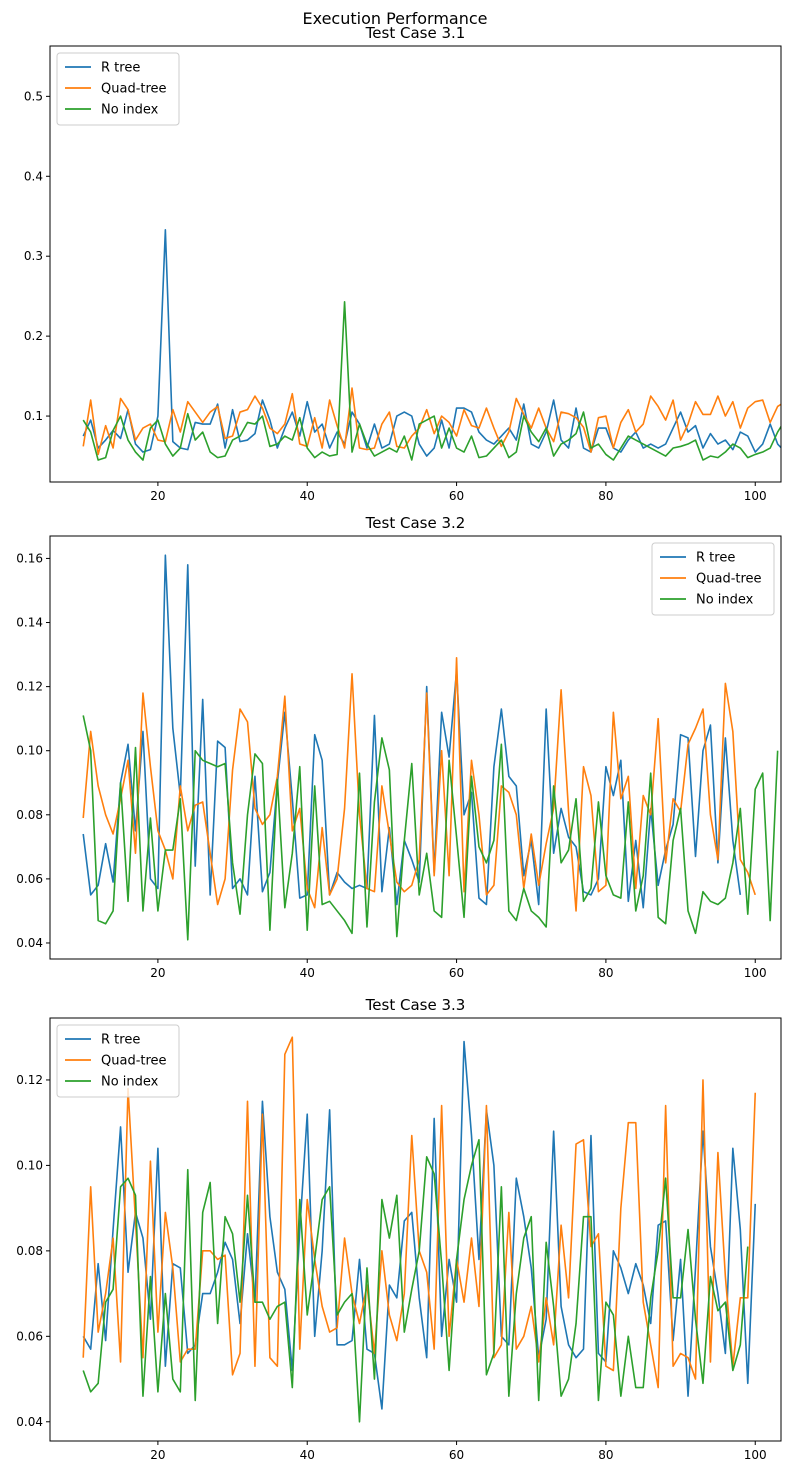  Describe the element at coordinates (33, 96) in the screenshot. I see `y-tick-label: 0.5` at that location.